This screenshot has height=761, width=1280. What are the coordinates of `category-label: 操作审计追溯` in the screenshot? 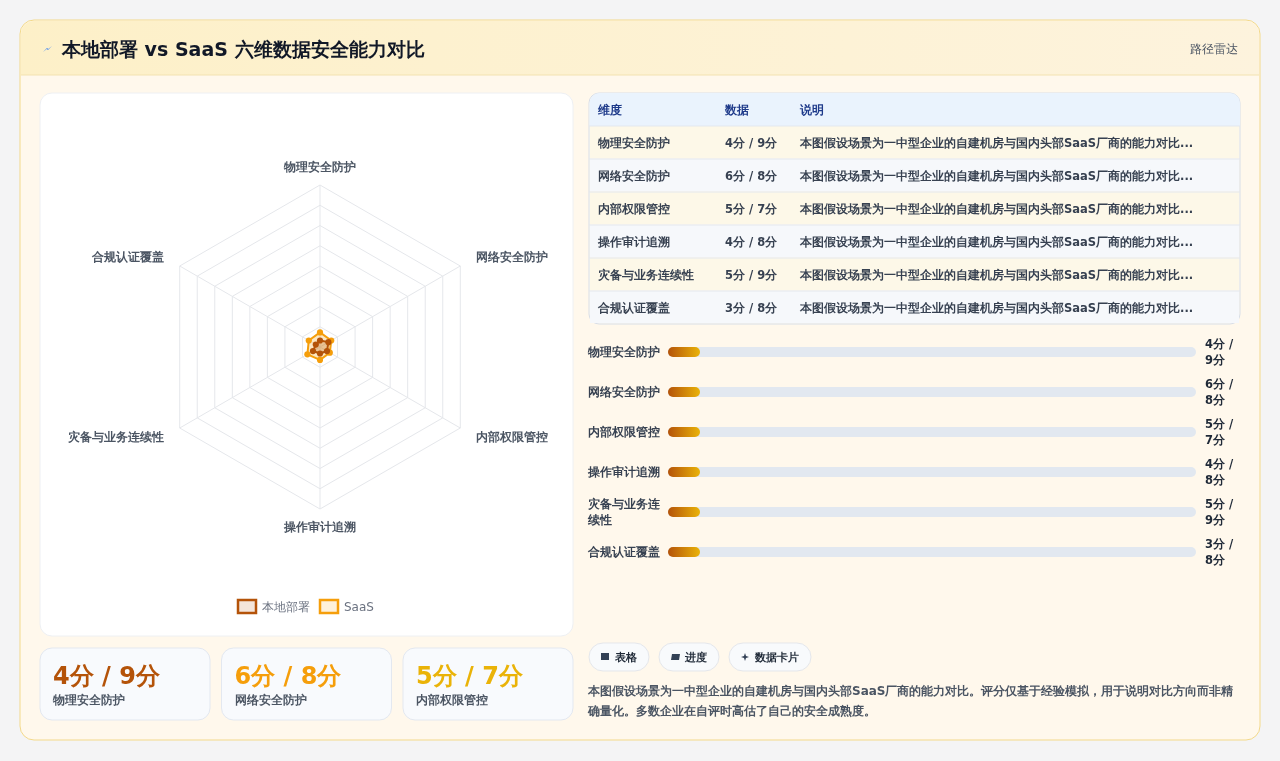 It's located at (623, 472).